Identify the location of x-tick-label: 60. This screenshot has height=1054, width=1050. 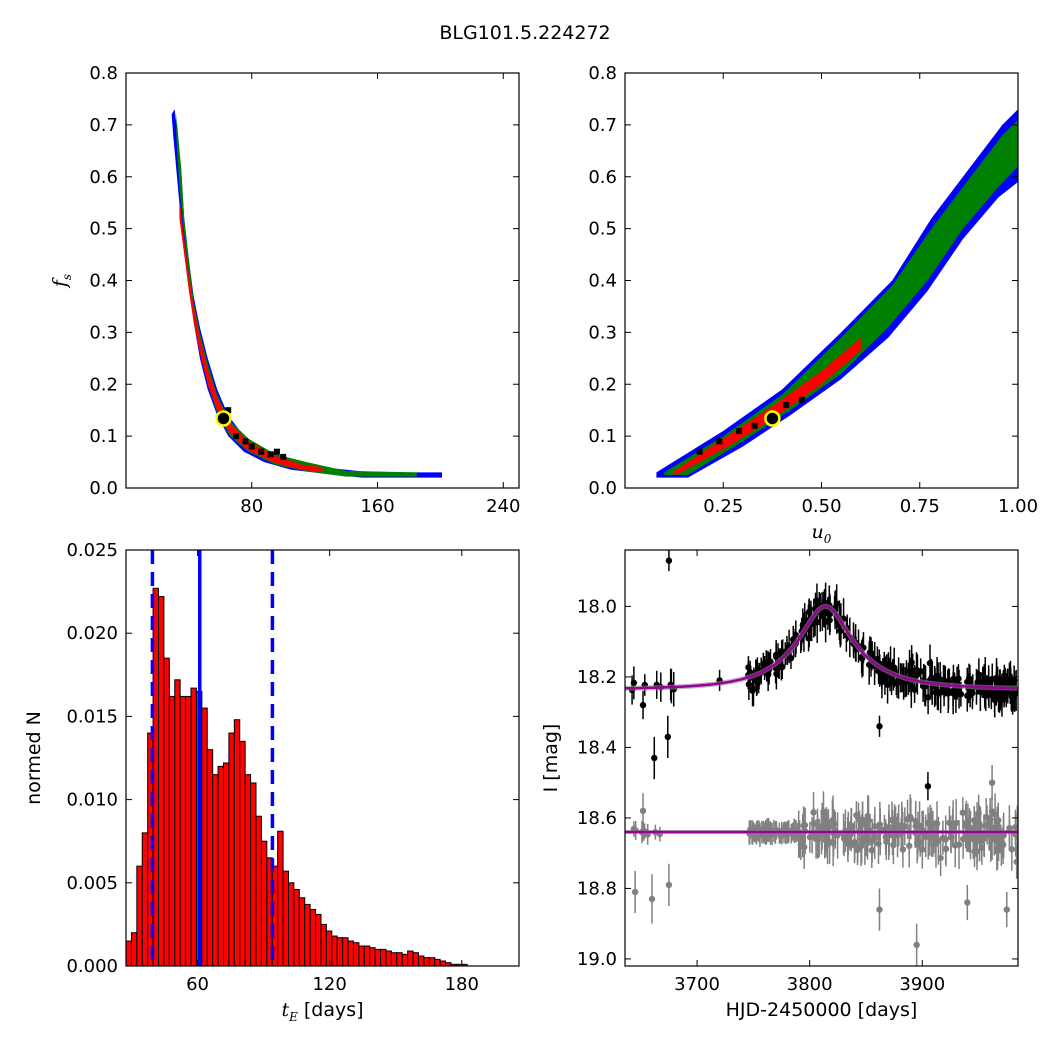
(197, 984).